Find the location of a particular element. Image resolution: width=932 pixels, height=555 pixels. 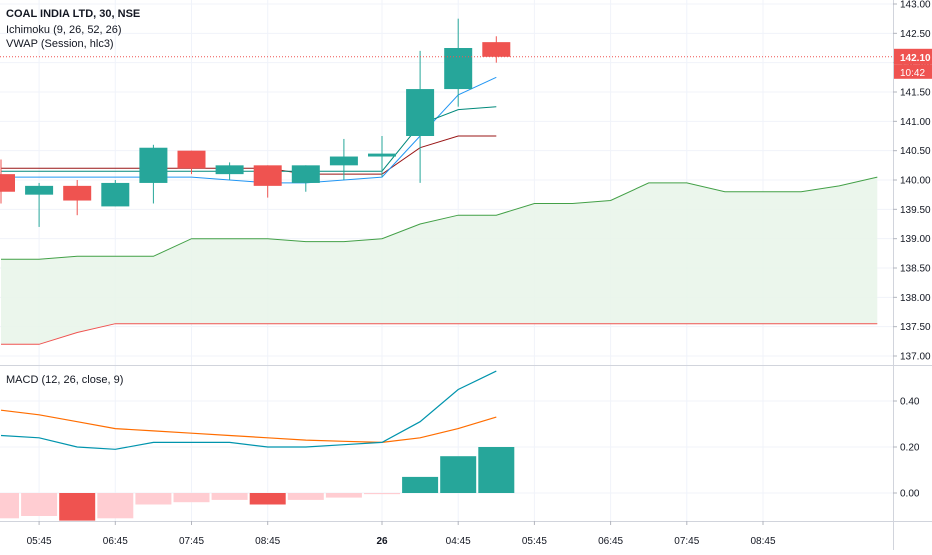

price-tick-label: 142.50 is located at coordinates (915, 34).